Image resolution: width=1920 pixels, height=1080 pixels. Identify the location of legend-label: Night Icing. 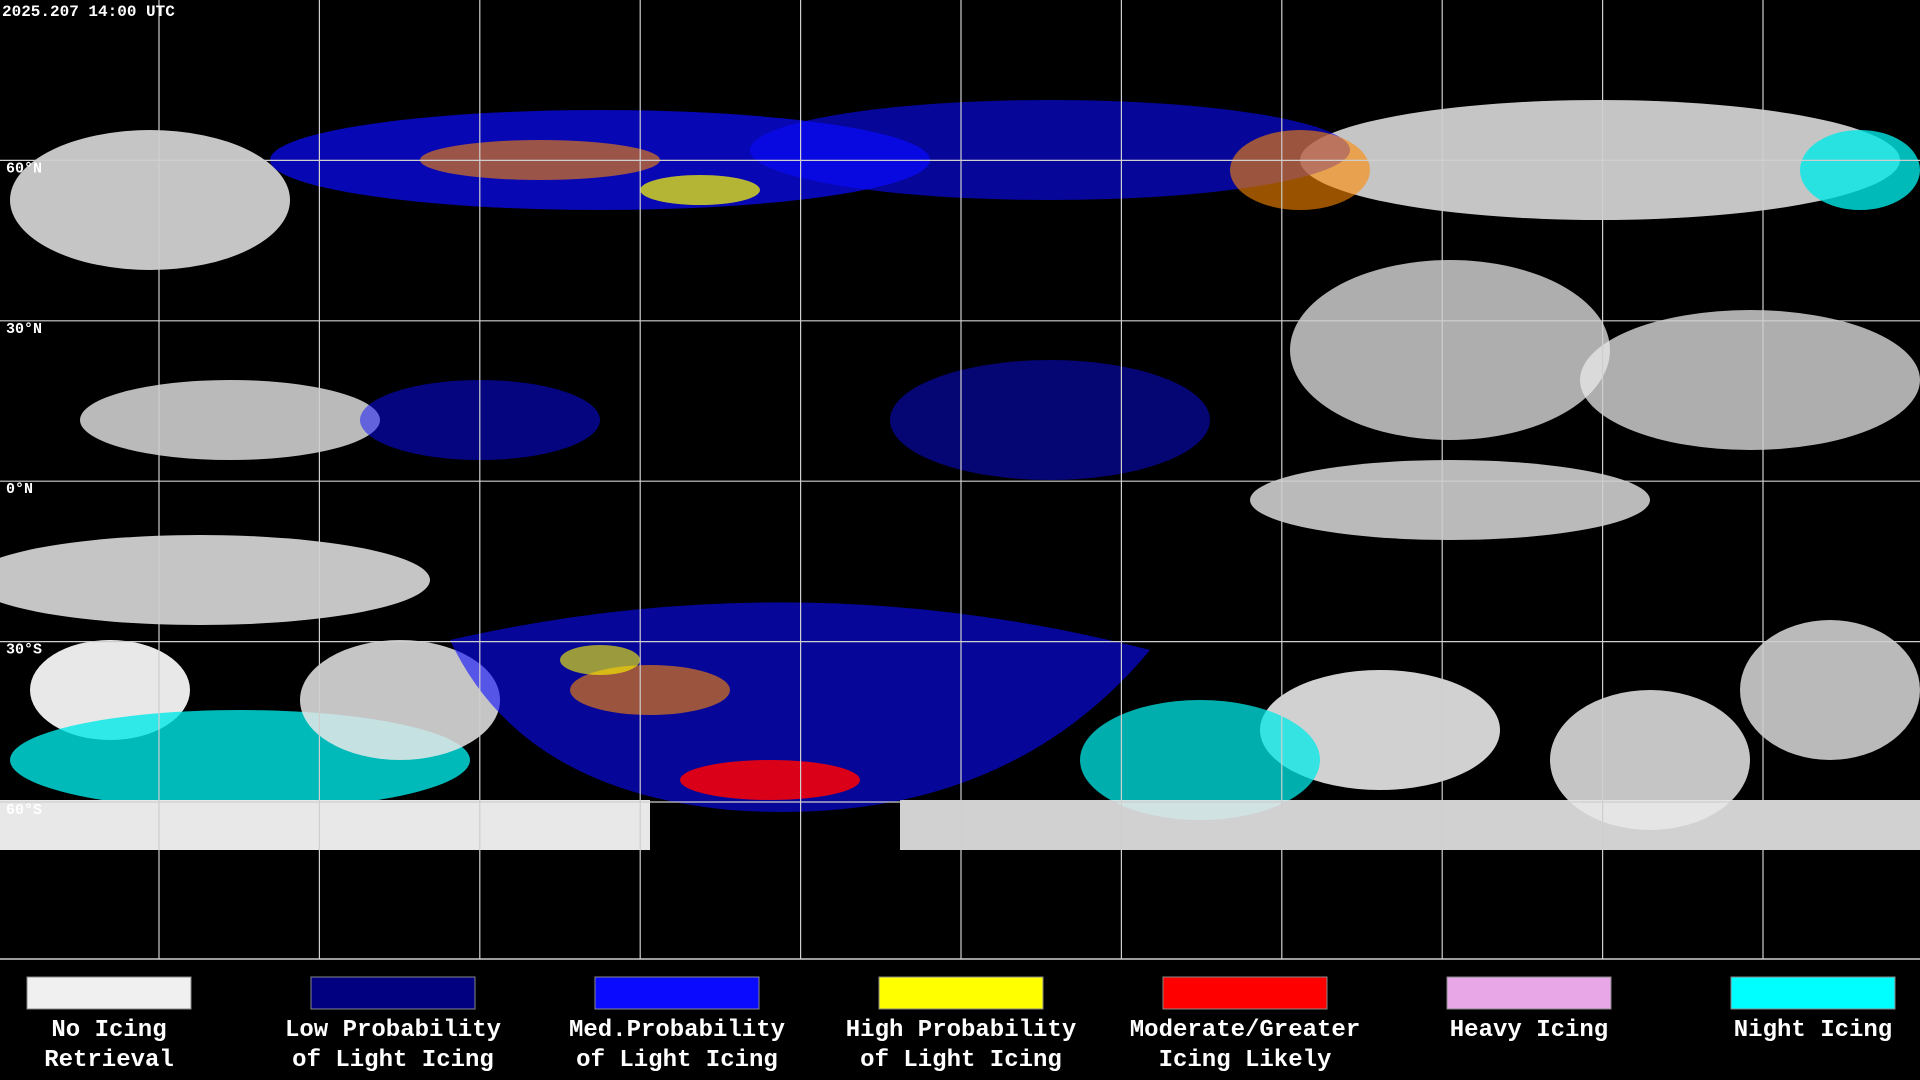
(1813, 1030).